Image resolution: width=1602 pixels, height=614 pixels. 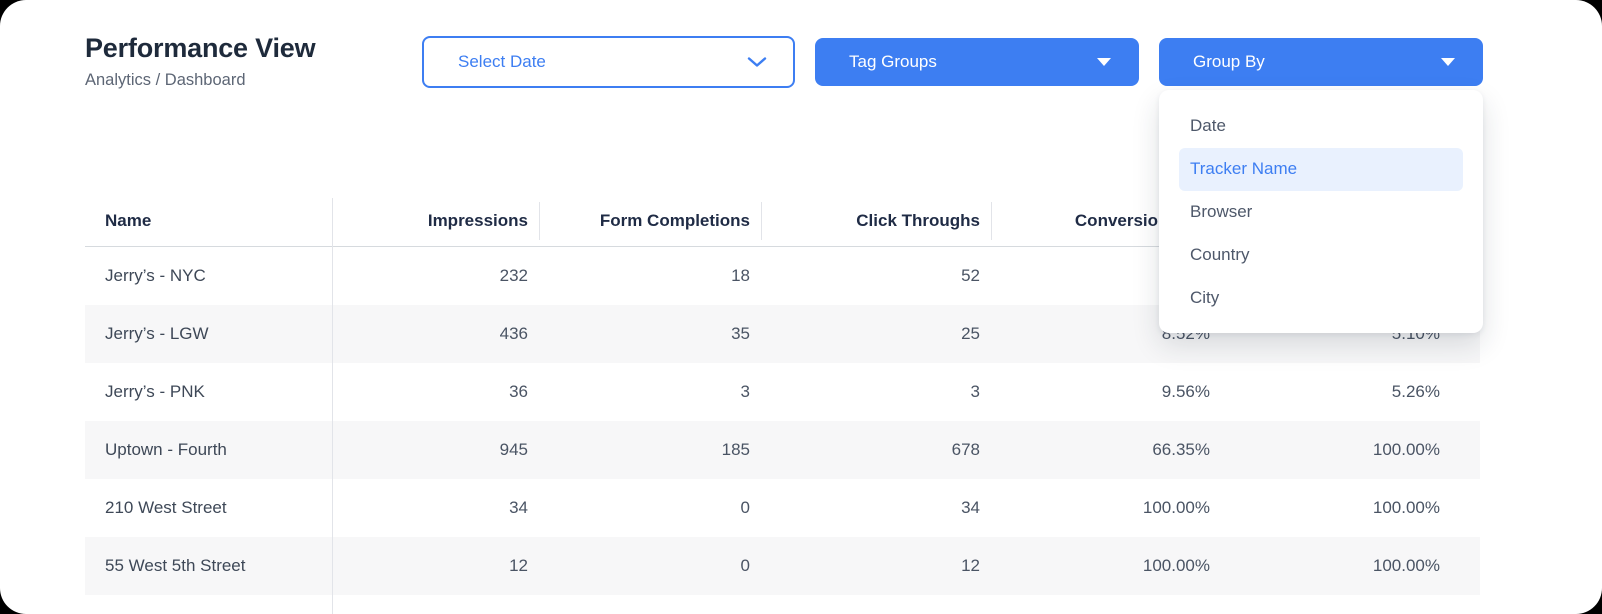 What do you see at coordinates (608, 62) in the screenshot?
I see `select-date-button: Select Date` at bounding box center [608, 62].